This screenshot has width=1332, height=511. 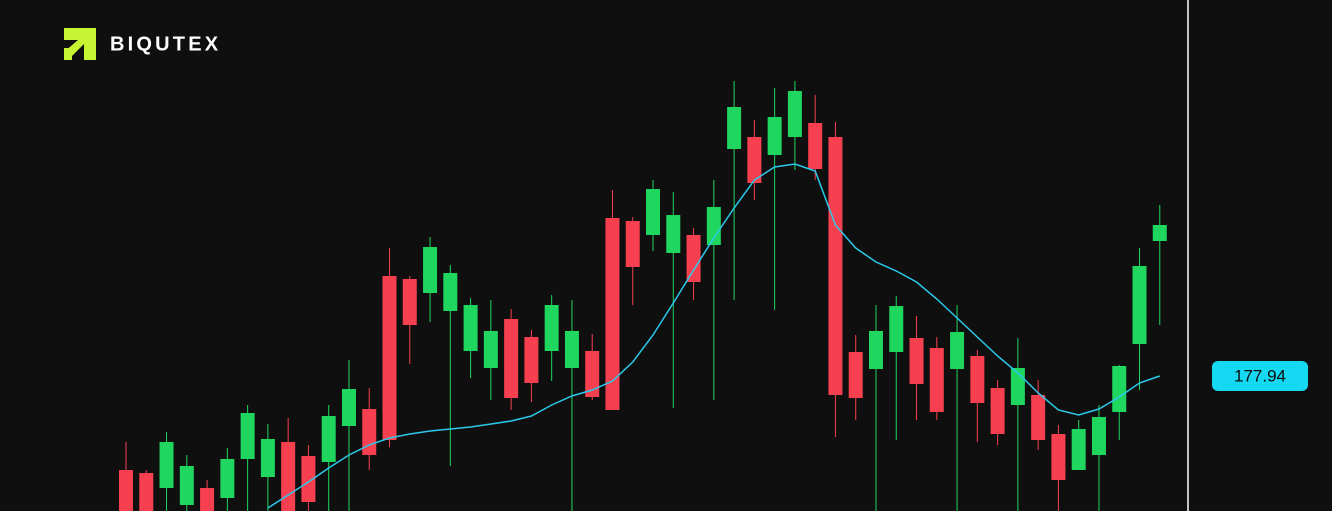 What do you see at coordinates (165, 44) in the screenshot?
I see `logo-text: BIQUTEX` at bounding box center [165, 44].